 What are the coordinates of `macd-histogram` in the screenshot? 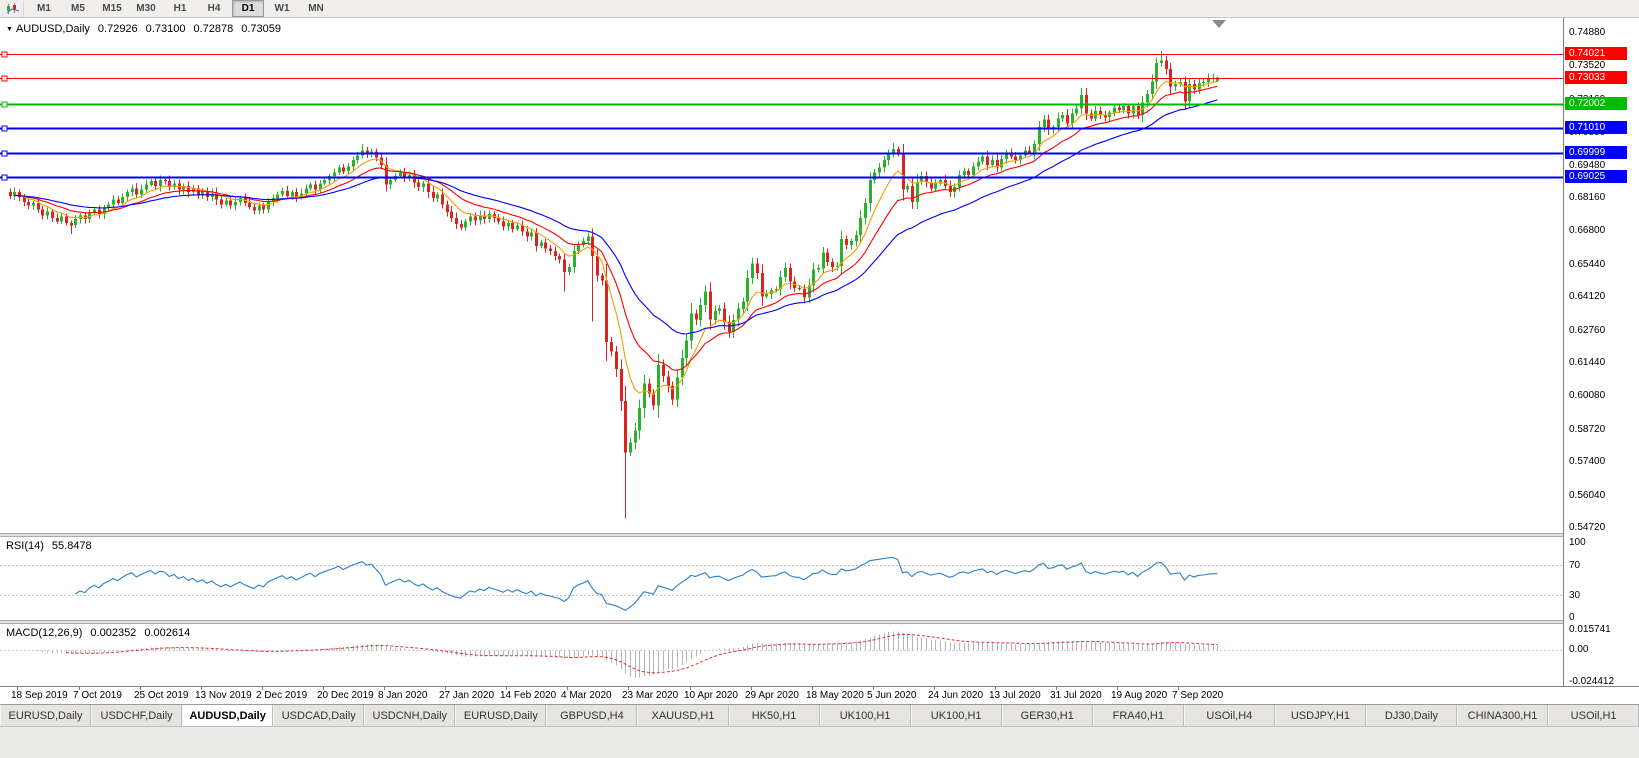 It's located at (628, 654).